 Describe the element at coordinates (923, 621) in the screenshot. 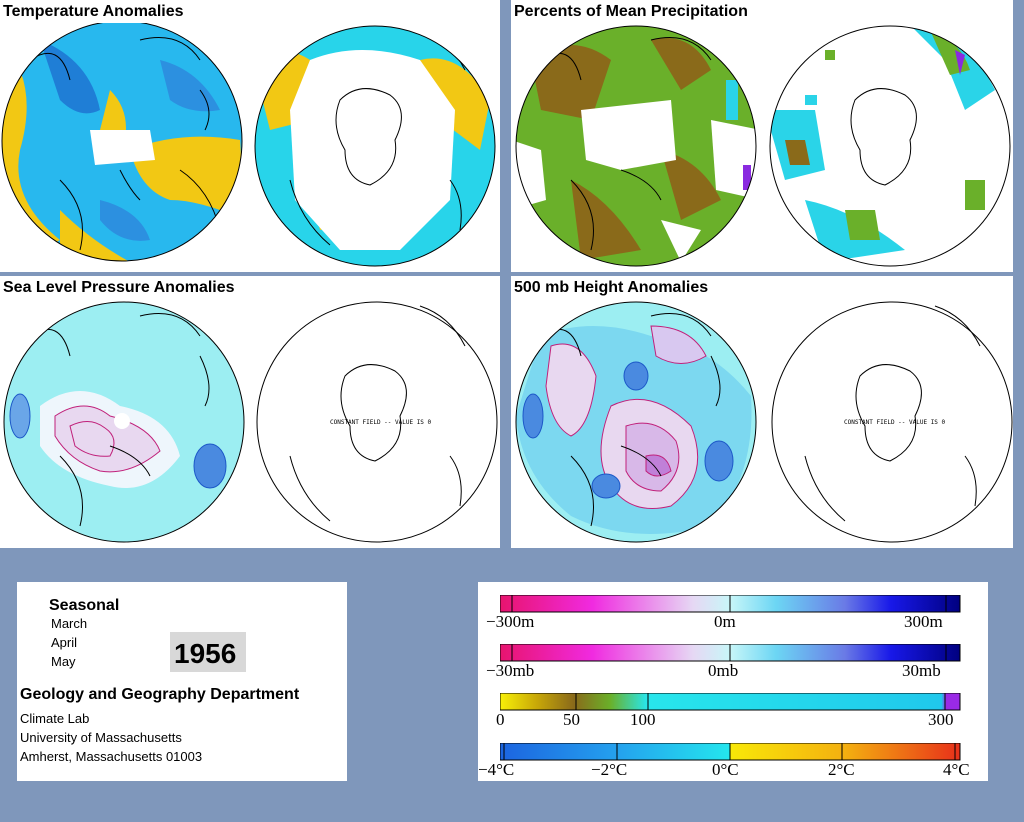

I see `height-label-max: 300m` at that location.